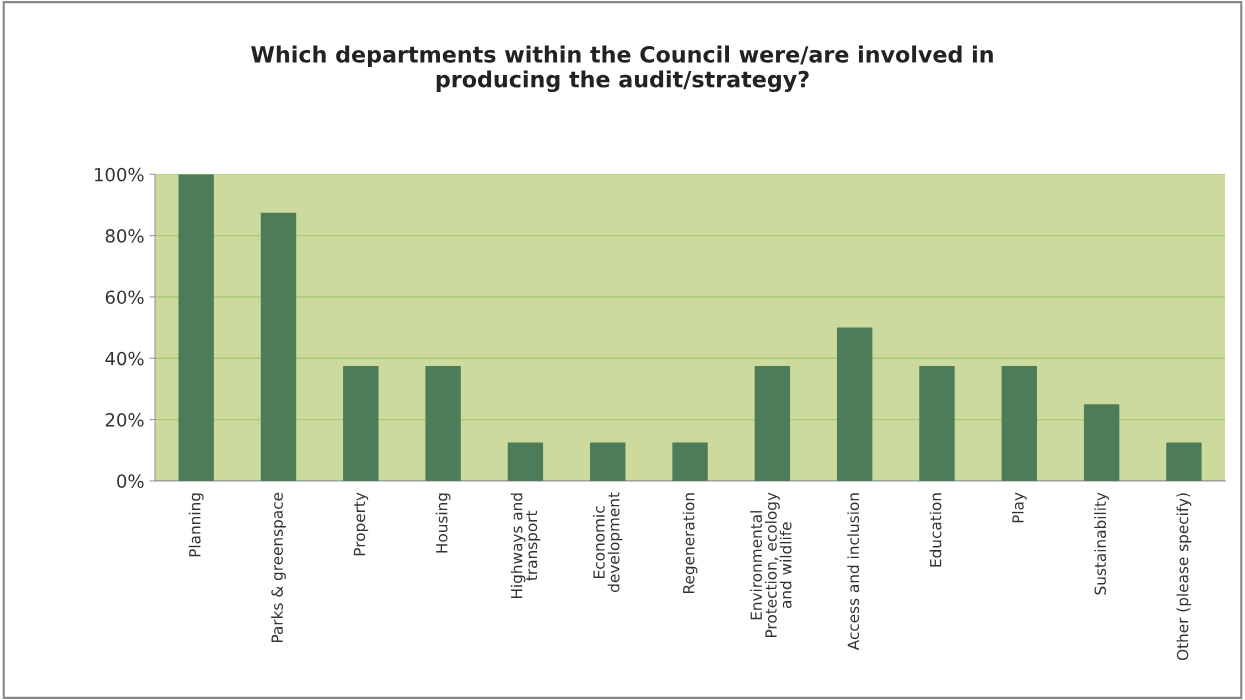 The image size is (1245, 700). What do you see at coordinates (119, 174) in the screenshot?
I see `y-tick-label: 100%` at bounding box center [119, 174].